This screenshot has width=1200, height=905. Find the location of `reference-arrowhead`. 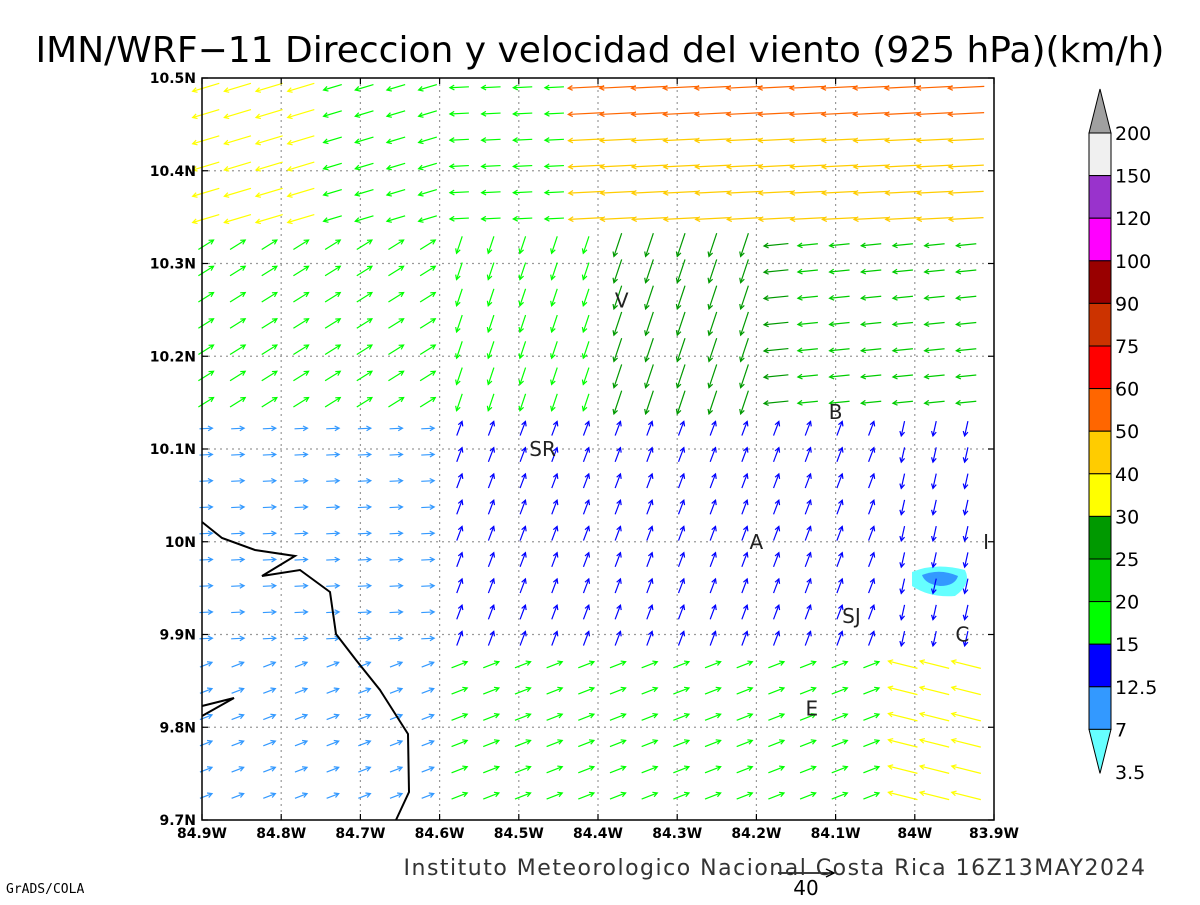

reference-arrowhead is located at coordinates (830, 873).